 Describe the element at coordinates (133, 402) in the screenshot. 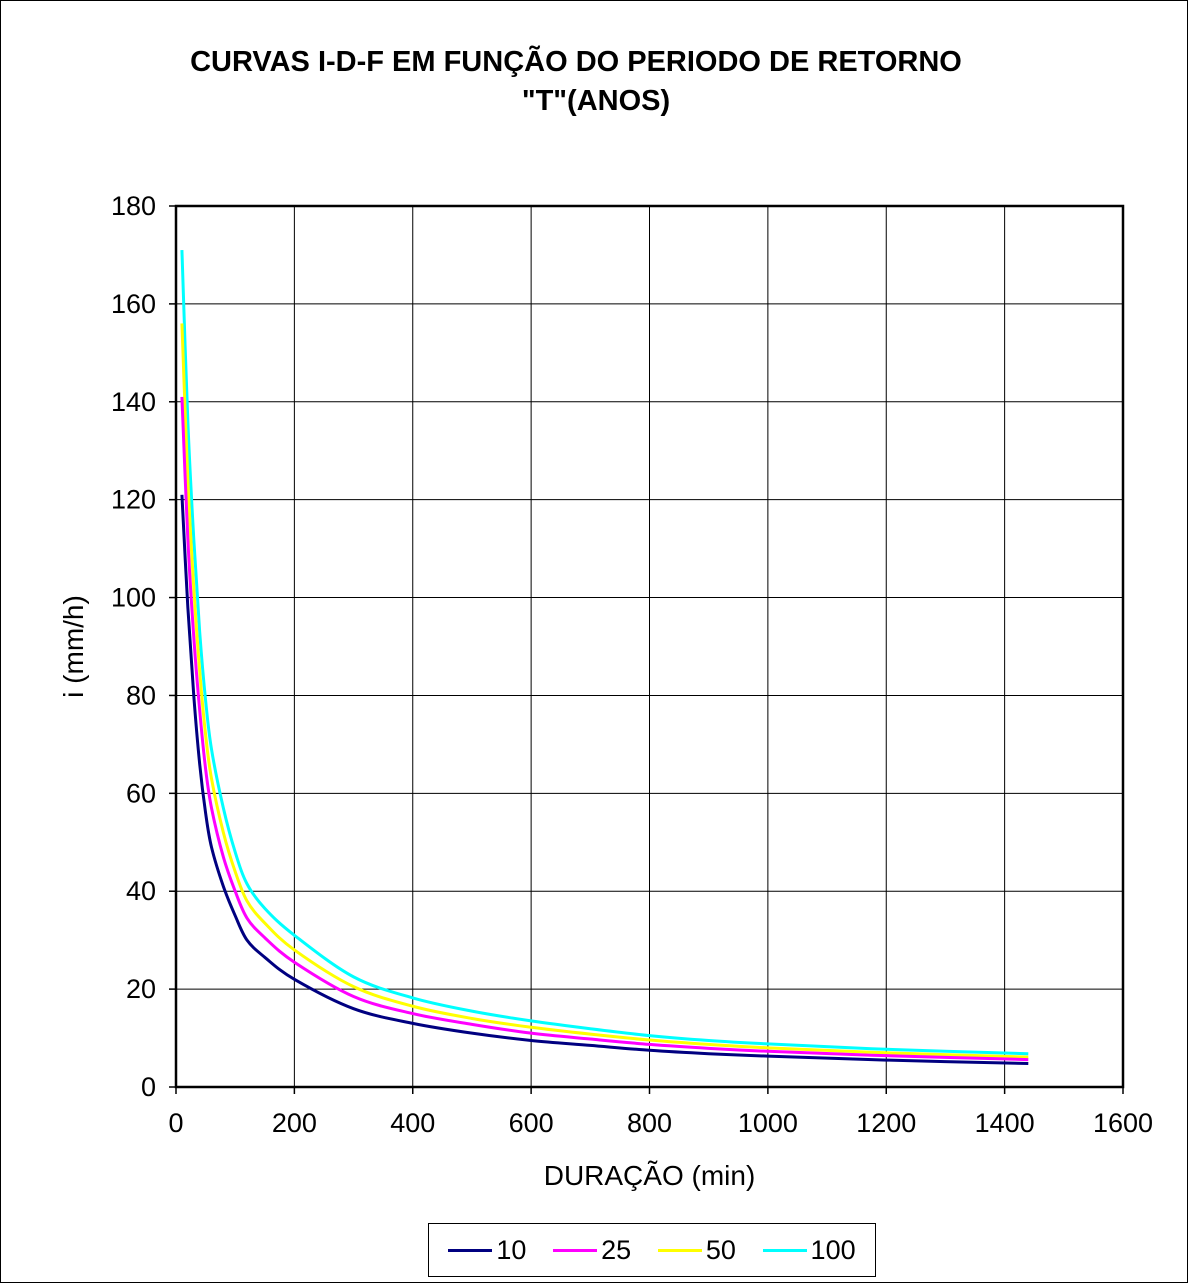

I see `y-tick-label: 140` at that location.